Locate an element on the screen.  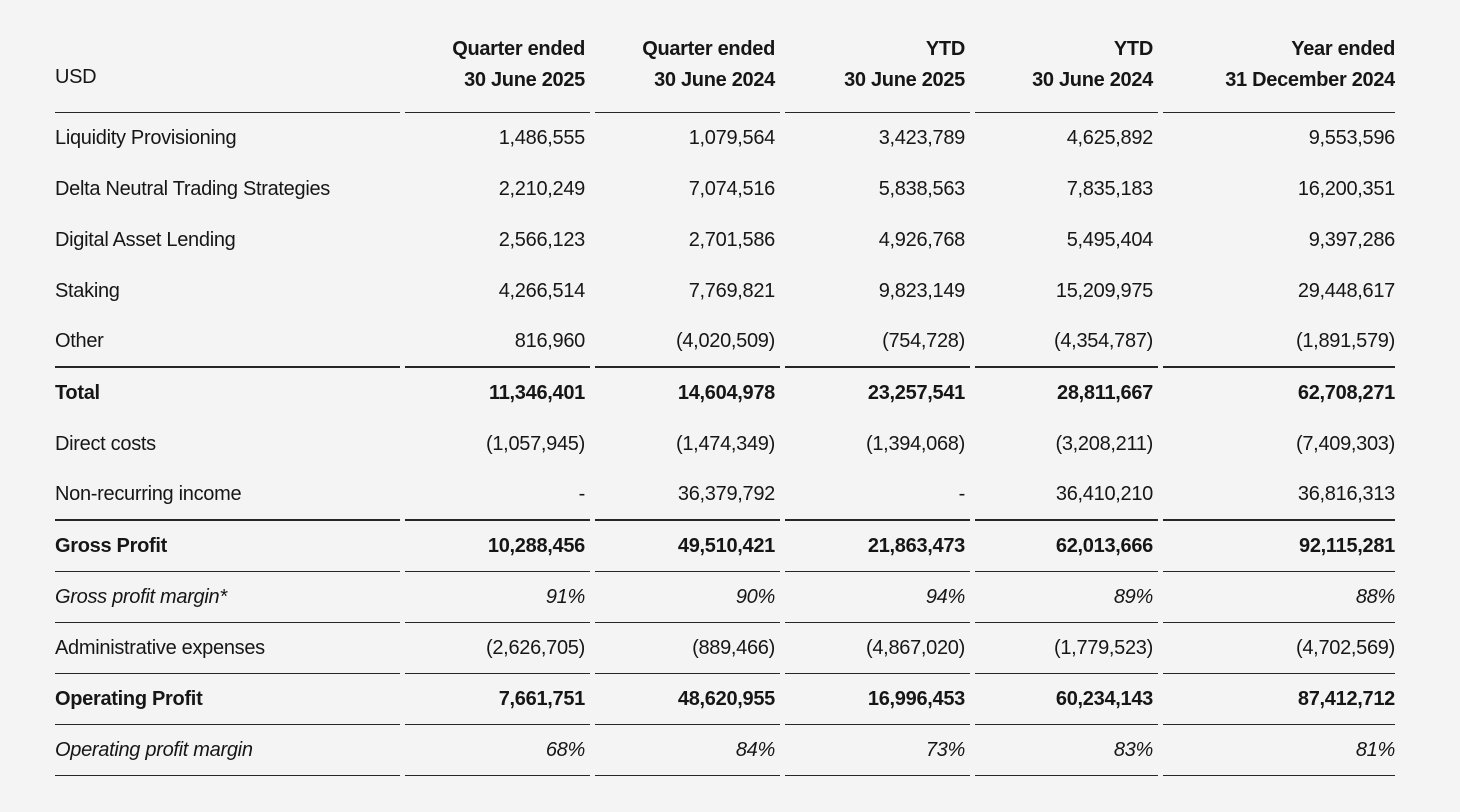
cell-value: (1,394,068) is located at coordinates (915, 444).